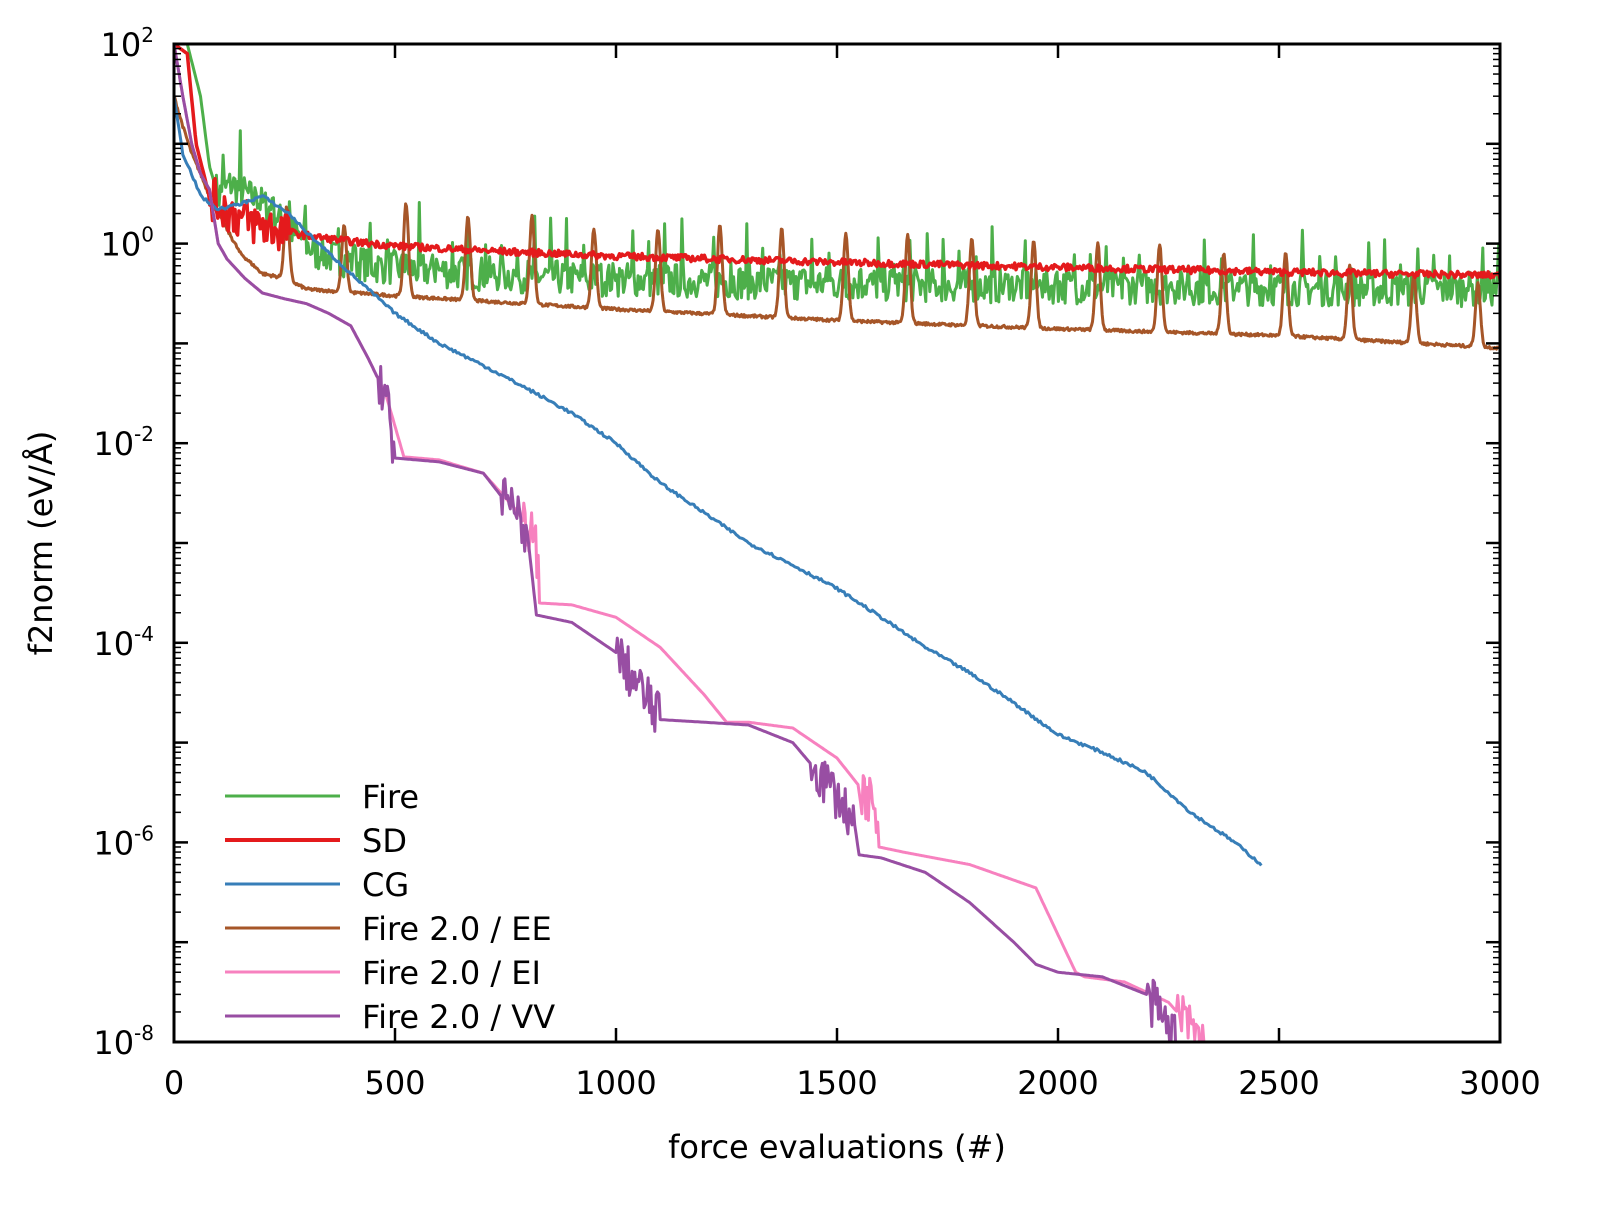 The image size is (1600, 1205). I want to click on x-tick-label: 1500, so click(836, 1083).